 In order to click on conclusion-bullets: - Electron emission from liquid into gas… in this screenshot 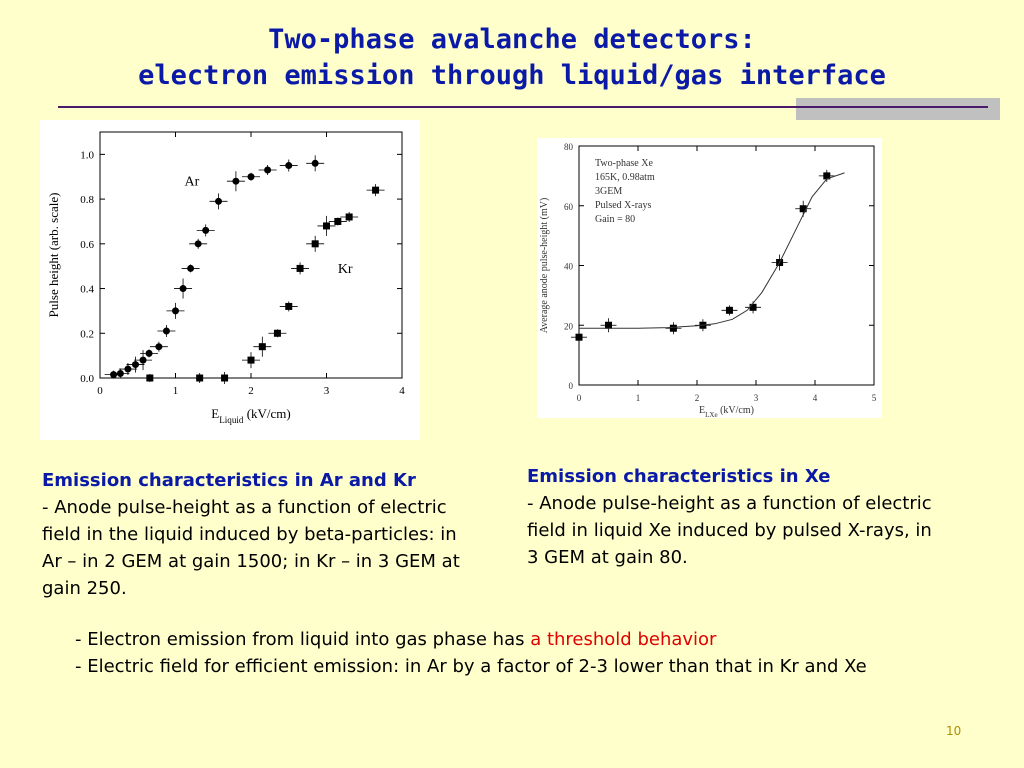, I will do `click(515, 653)`.